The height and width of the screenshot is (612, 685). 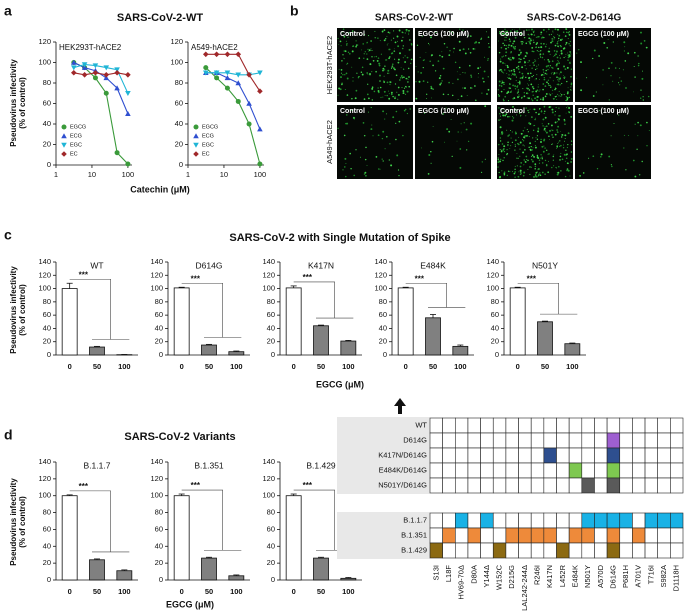 What do you see at coordinates (160, 18) in the screenshot?
I see `panel-title: SARS-CoV-2-WT` at bounding box center [160, 18].